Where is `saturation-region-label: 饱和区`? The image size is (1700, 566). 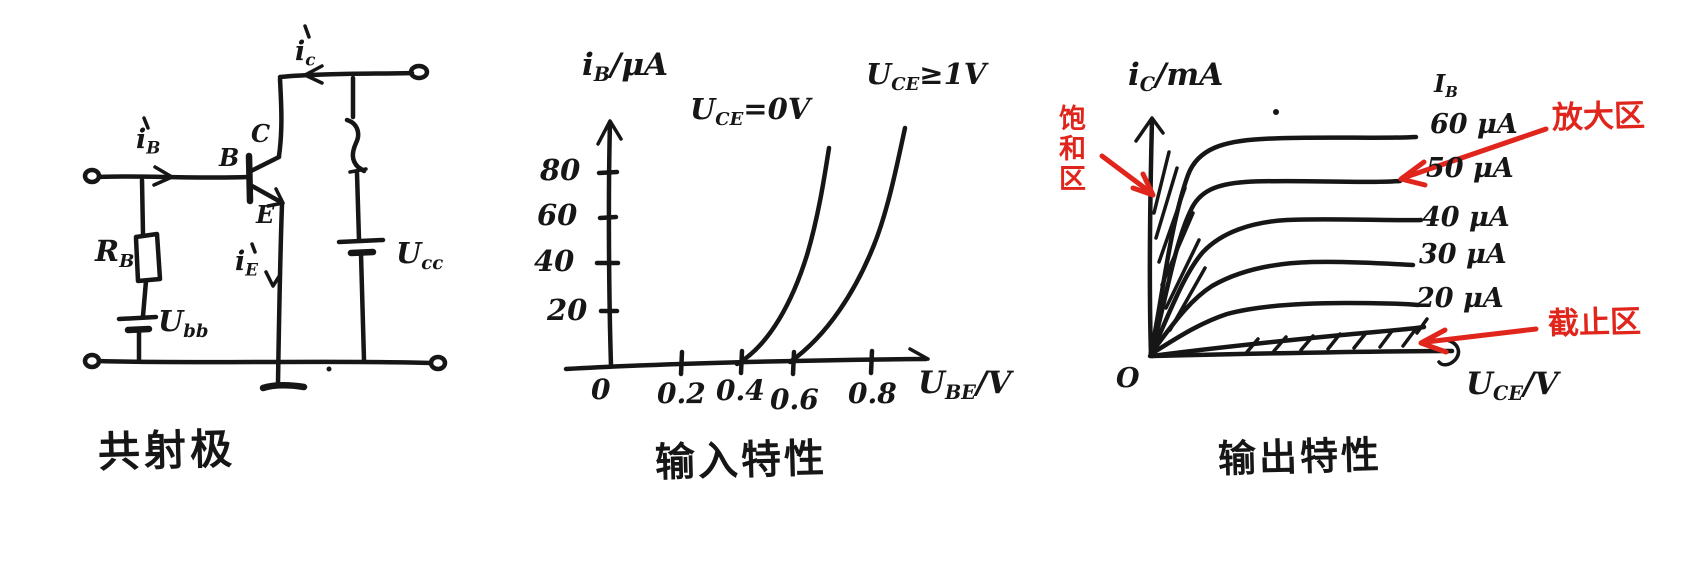 saturation-region-label: 饱和区 is located at coordinates (1070, 149).